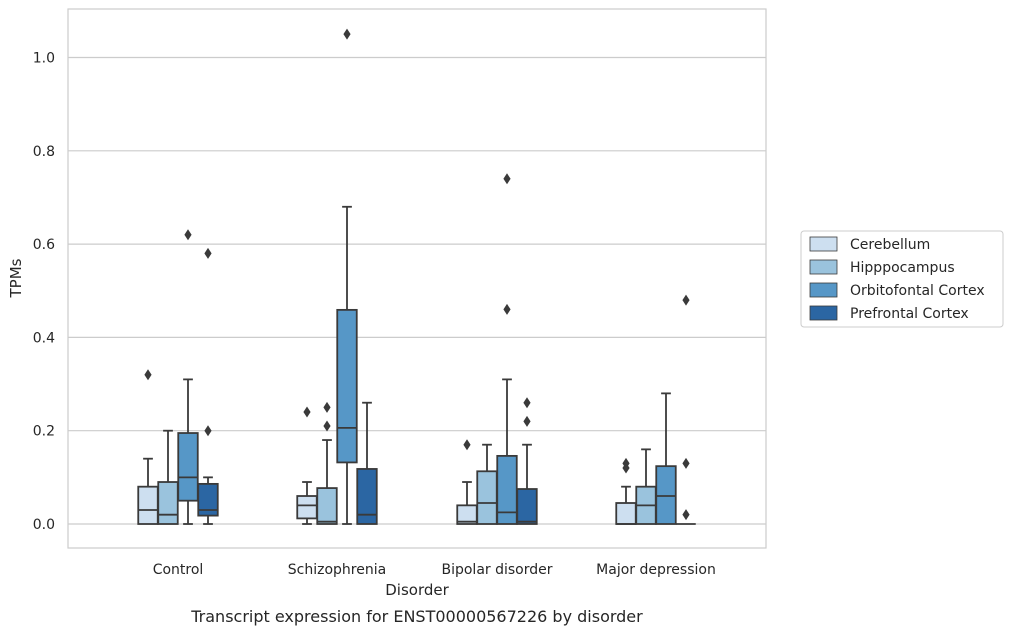  Describe the element at coordinates (407, 463) in the screenshot. I see `series-hipppocampus` at that location.